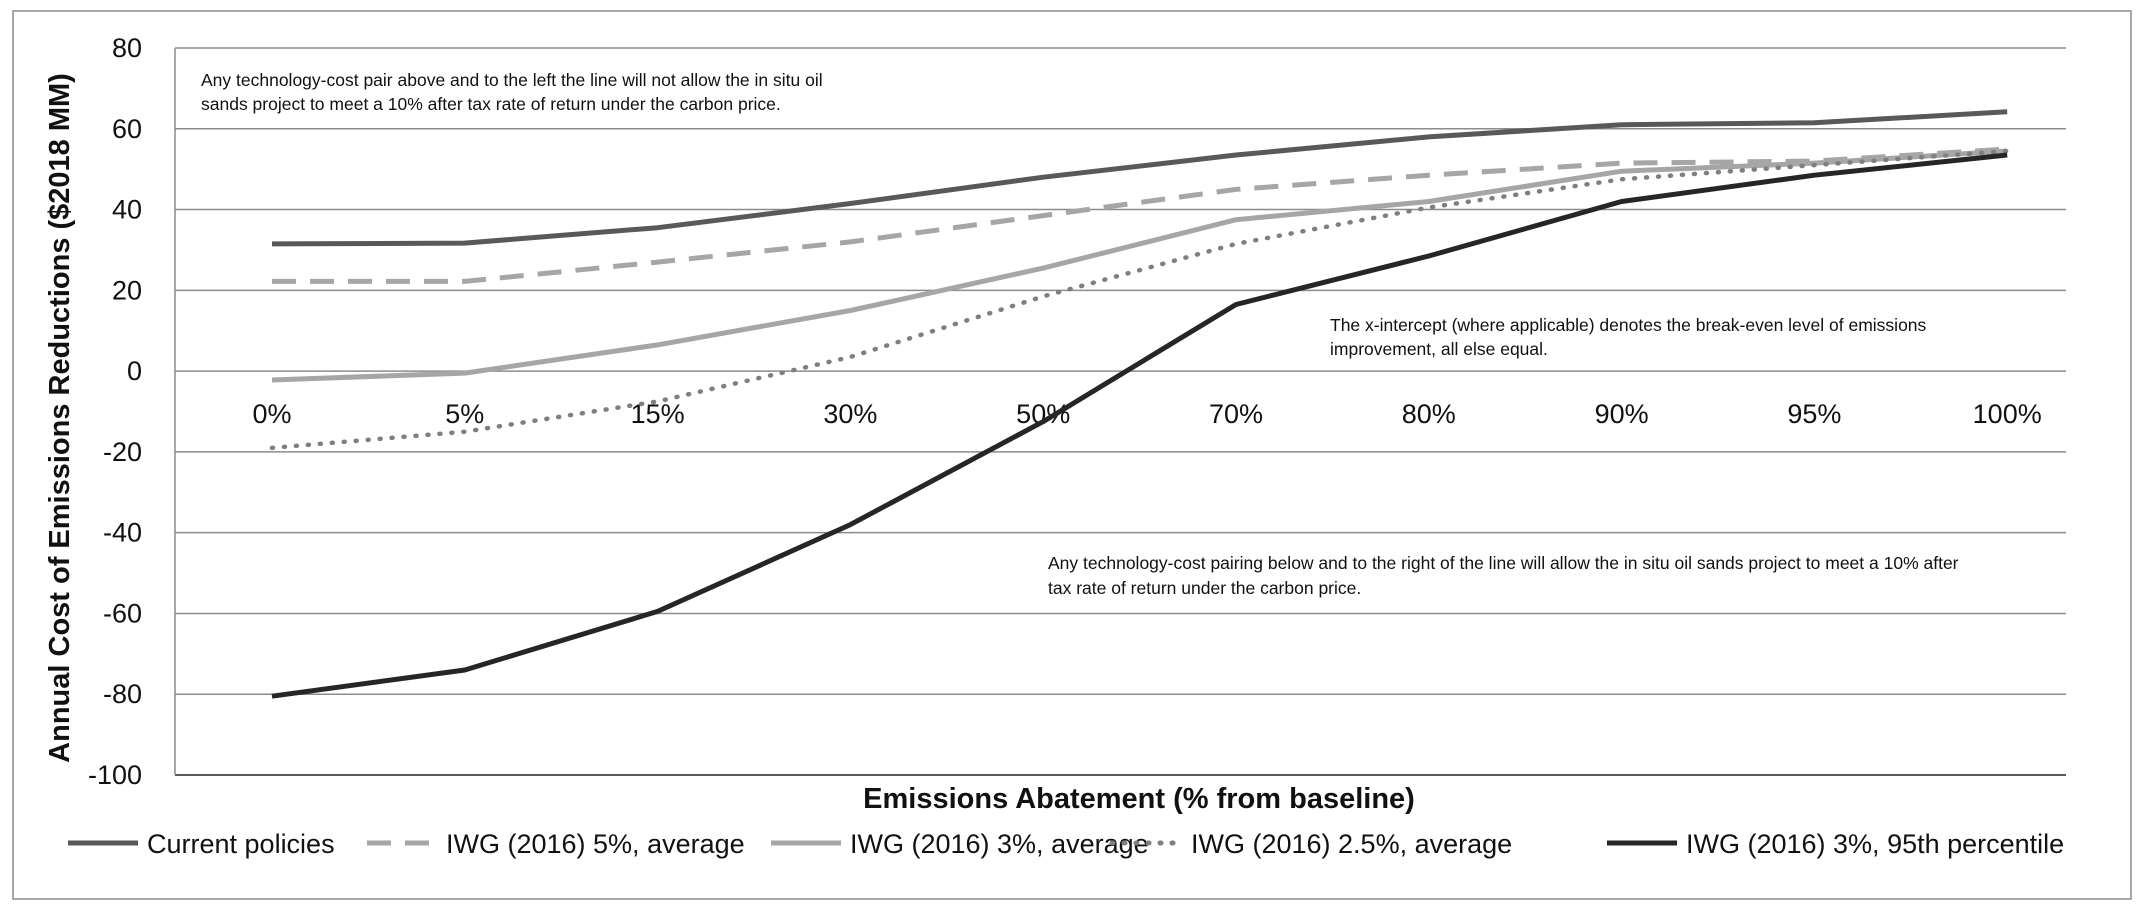  I want to click on y-tick-label: 40, so click(127, 210).